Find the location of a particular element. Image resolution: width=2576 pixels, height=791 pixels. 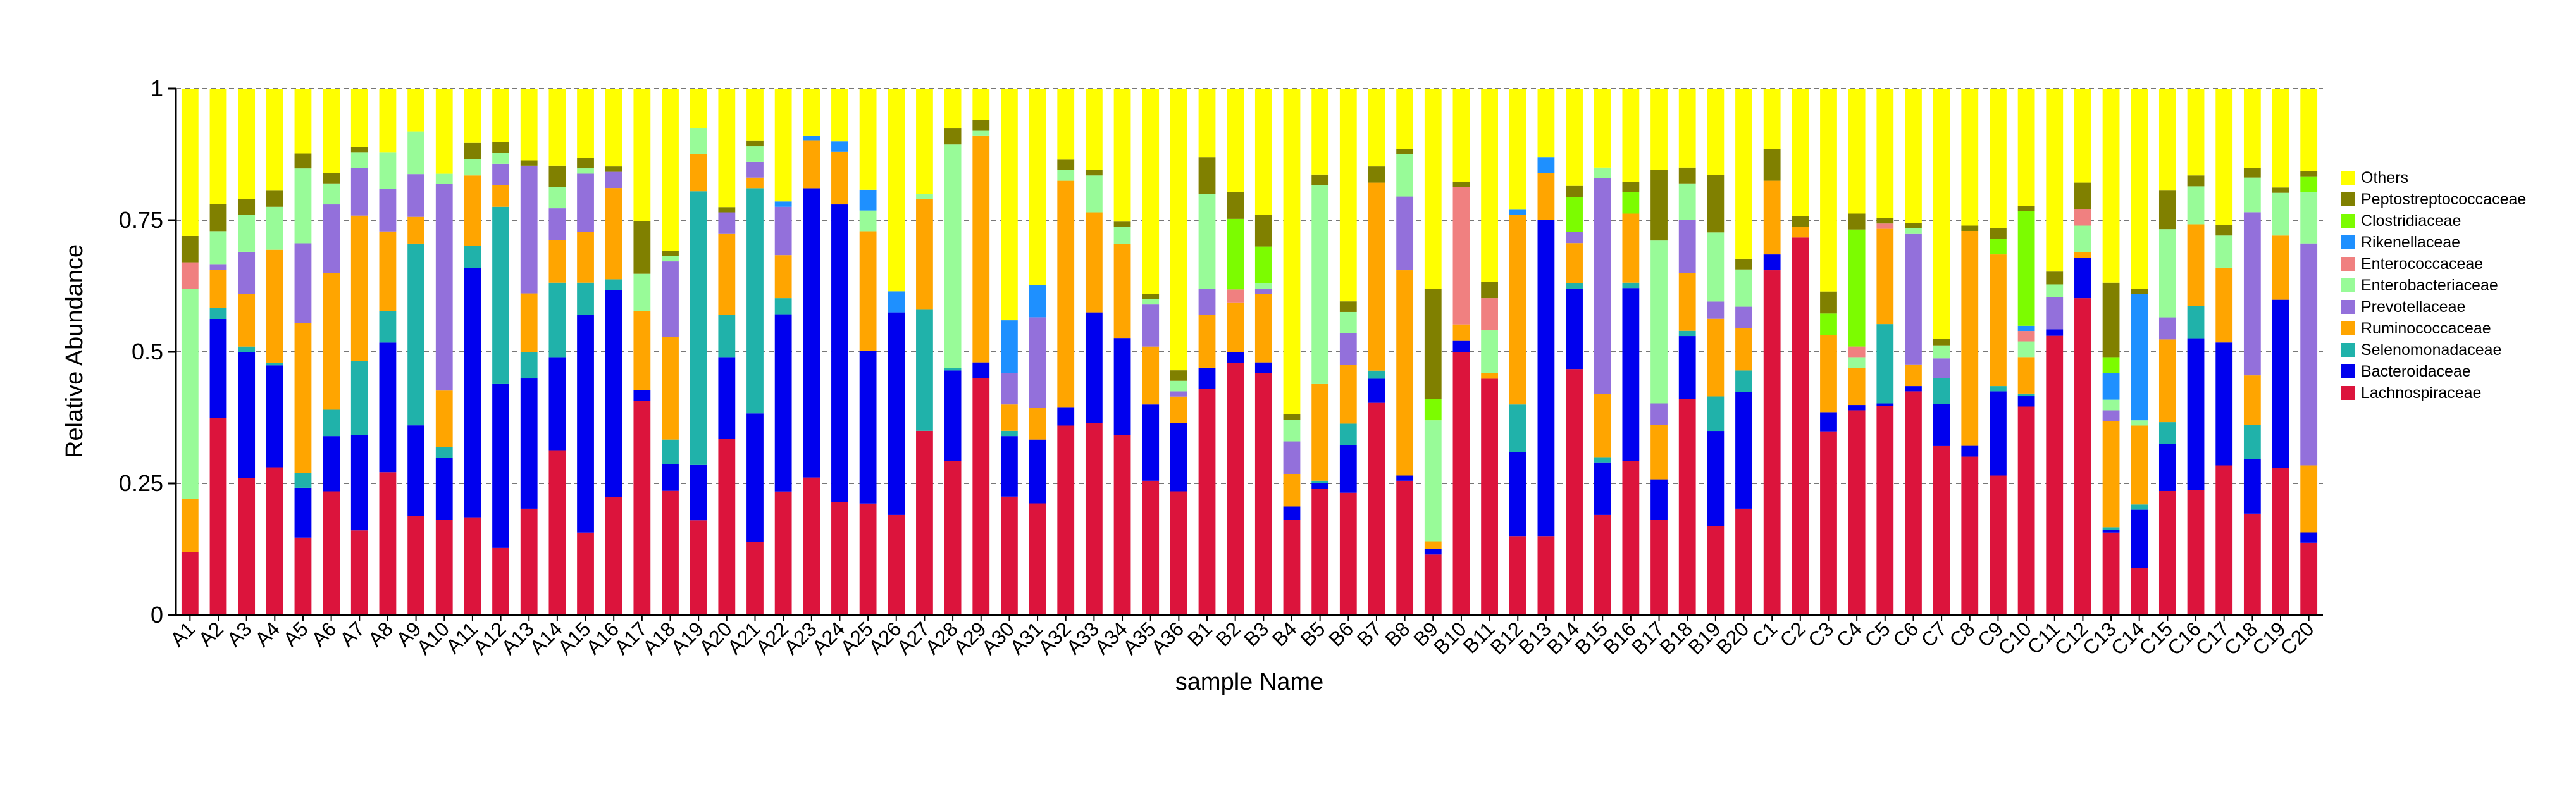

bar-stack-A28 is located at coordinates (953, 352).